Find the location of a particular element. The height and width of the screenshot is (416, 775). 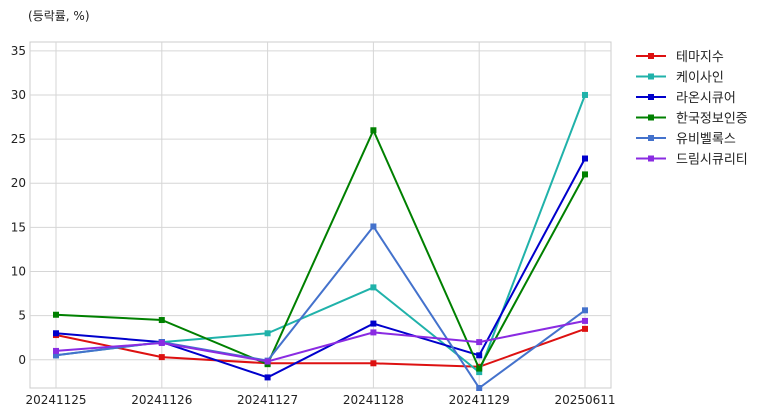

y-tick-label: 15 is located at coordinates (18, 227).